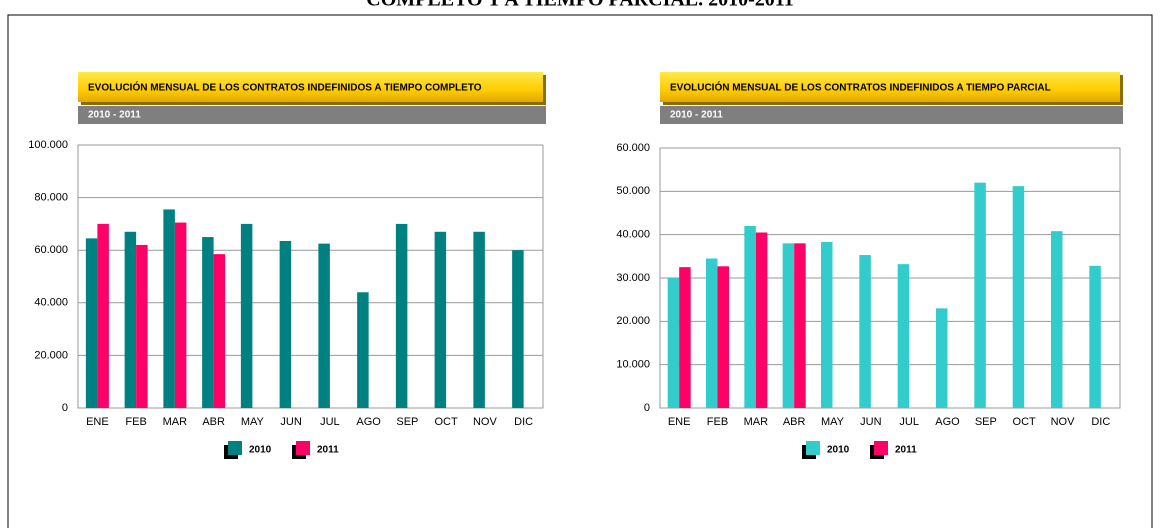 This screenshot has height=528, width=1160. What do you see at coordinates (633, 365) in the screenshot?
I see `y-tick-label: 10.000` at bounding box center [633, 365].